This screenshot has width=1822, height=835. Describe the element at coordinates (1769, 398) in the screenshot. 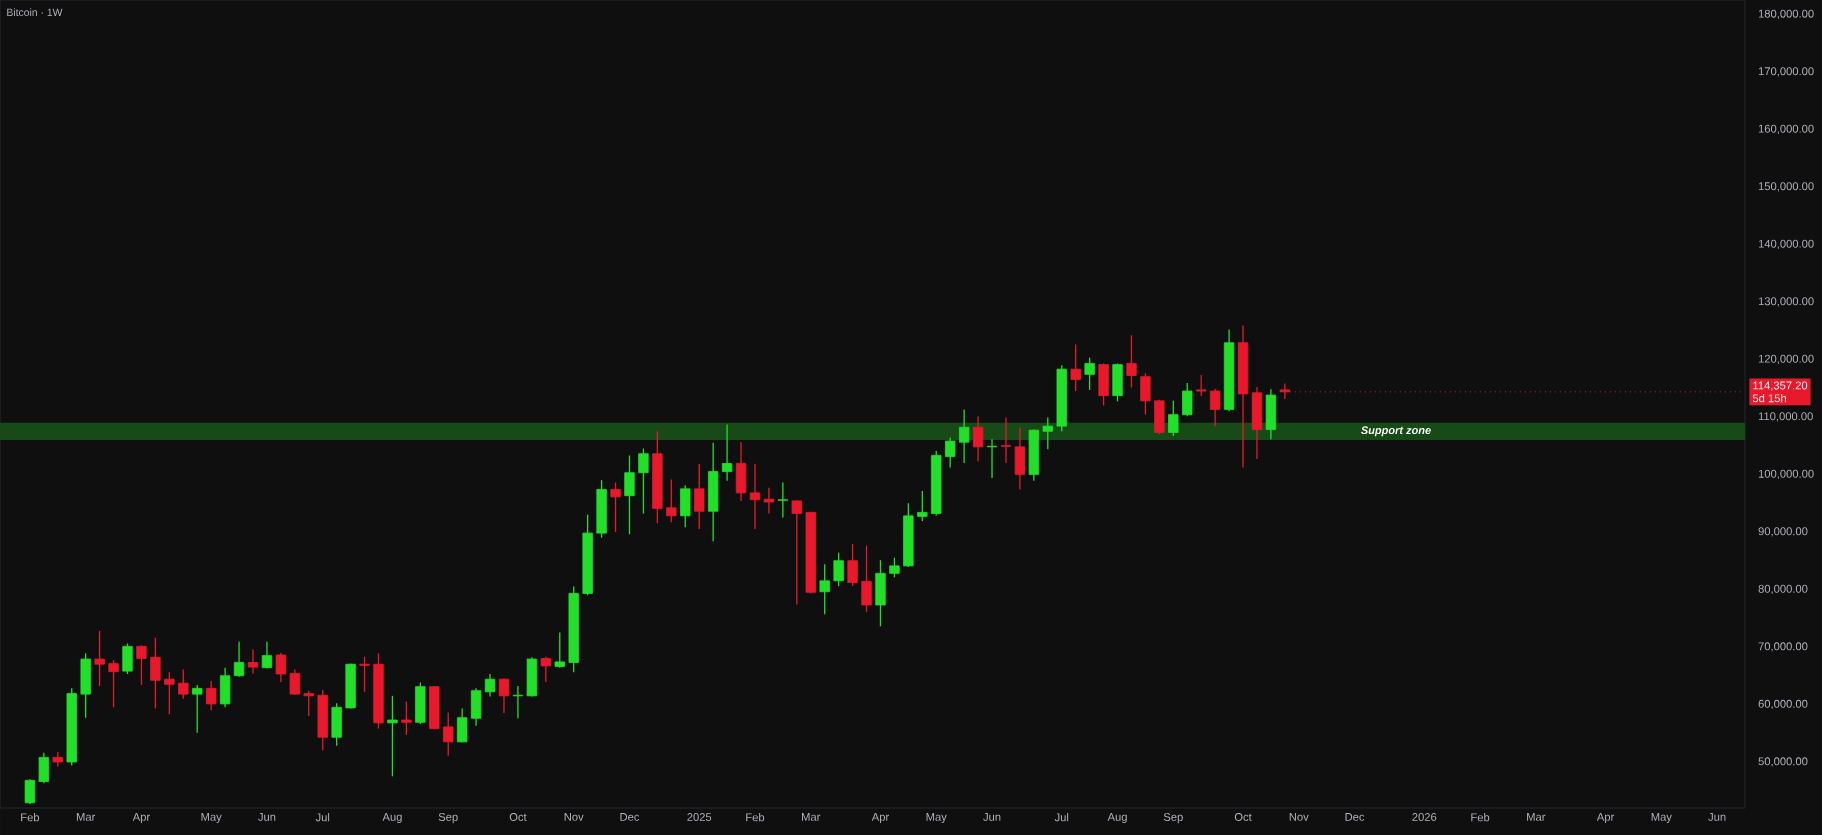

I see `text: 5d 15h` at that location.